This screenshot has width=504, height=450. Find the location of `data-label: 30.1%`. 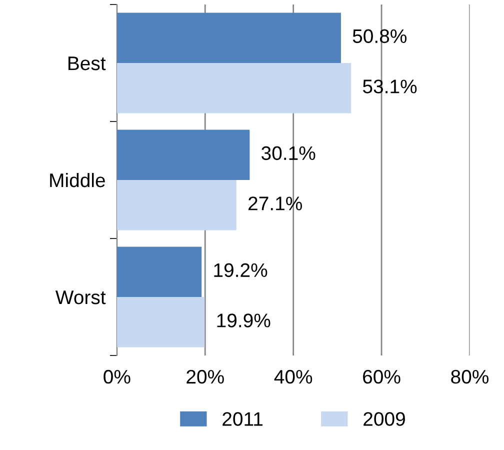

data-label: 30.1% is located at coordinates (289, 153).